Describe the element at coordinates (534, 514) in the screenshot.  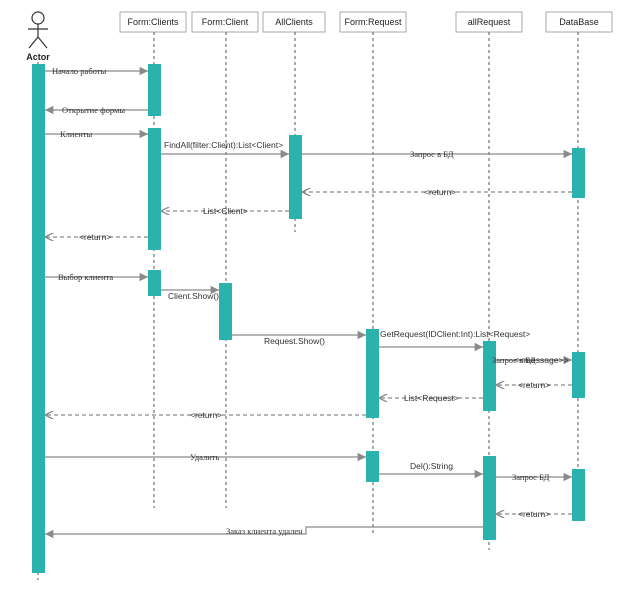
I see `message-return-5-label: <return>` at that location.